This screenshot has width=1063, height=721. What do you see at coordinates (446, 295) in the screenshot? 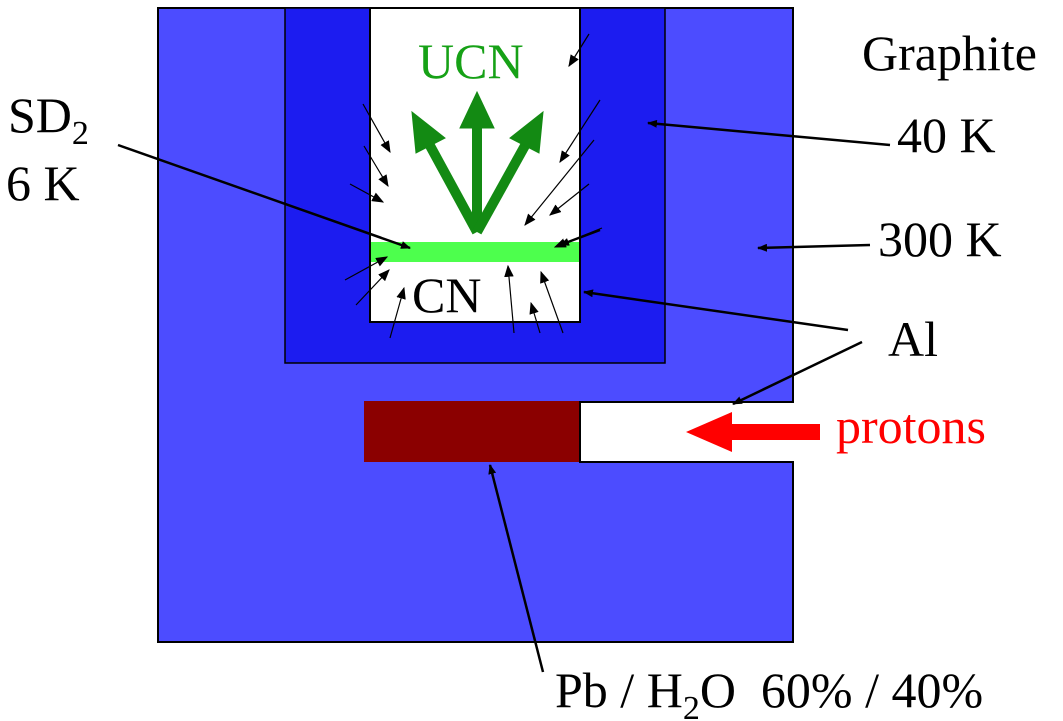
I see `cn-label: CN` at bounding box center [446, 295].